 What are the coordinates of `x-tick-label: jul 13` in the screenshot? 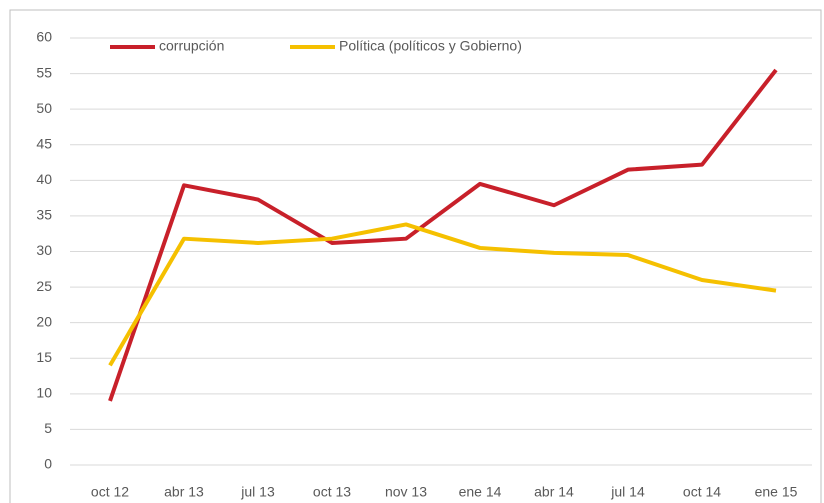 It's located at (257, 492).